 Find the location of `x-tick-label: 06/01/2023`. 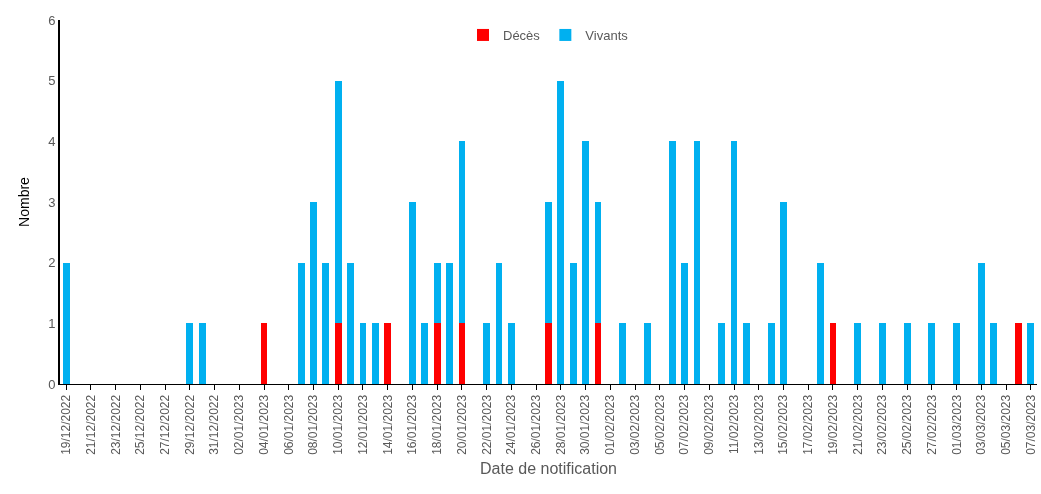

x-tick-label: 06/01/2023 is located at coordinates (288, 424).